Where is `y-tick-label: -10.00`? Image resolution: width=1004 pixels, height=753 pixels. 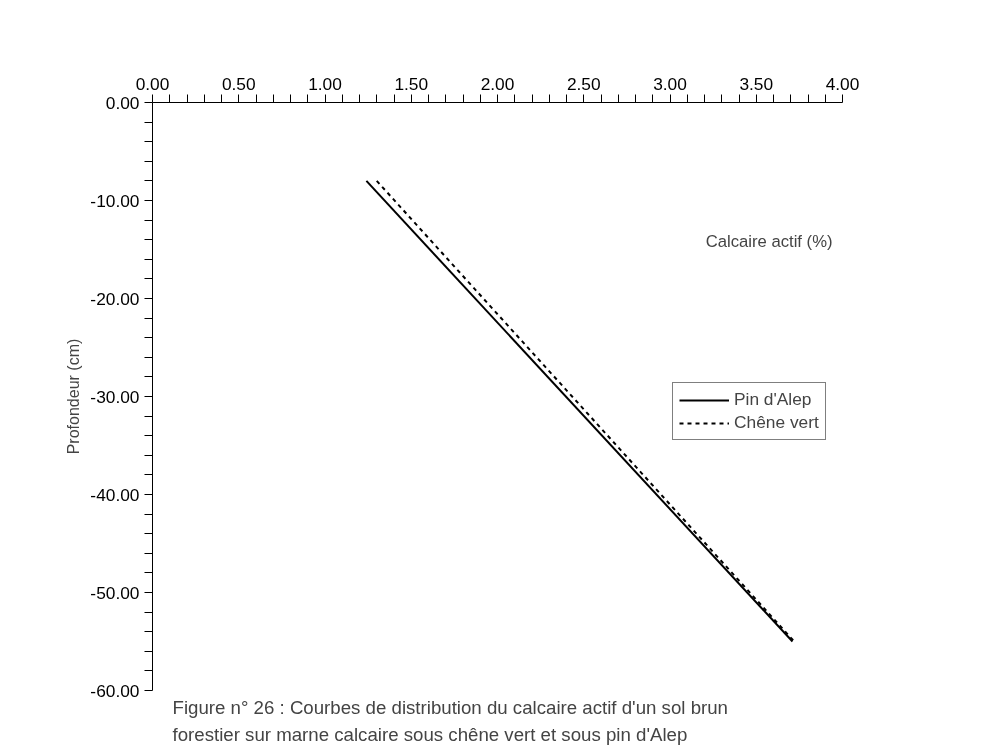 y-tick-label: -10.00 is located at coordinates (115, 200).